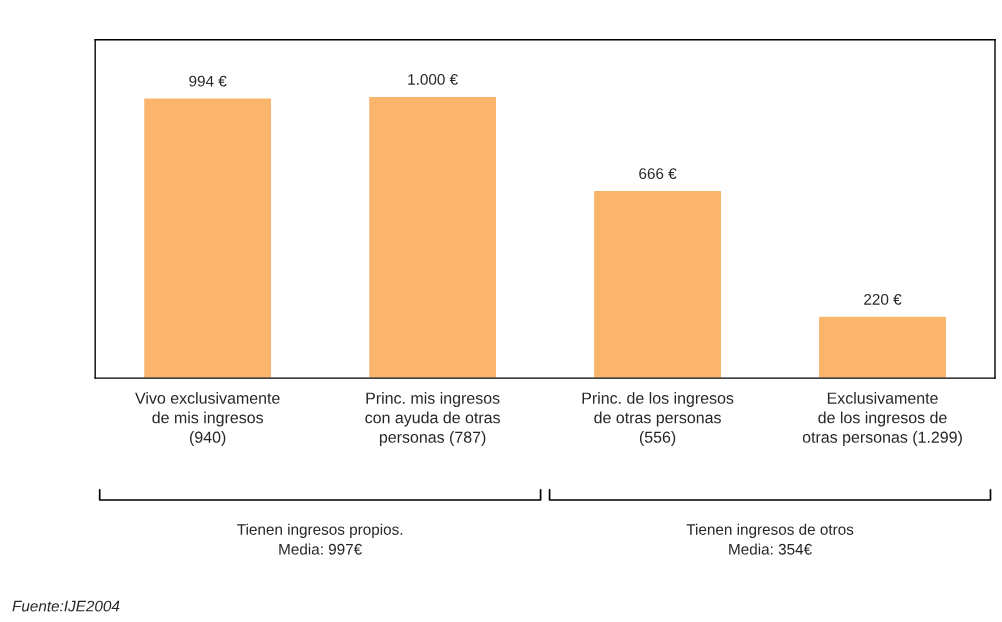 This screenshot has width=1002, height=622. I want to click on data-label: 1.000 €, so click(433, 79).